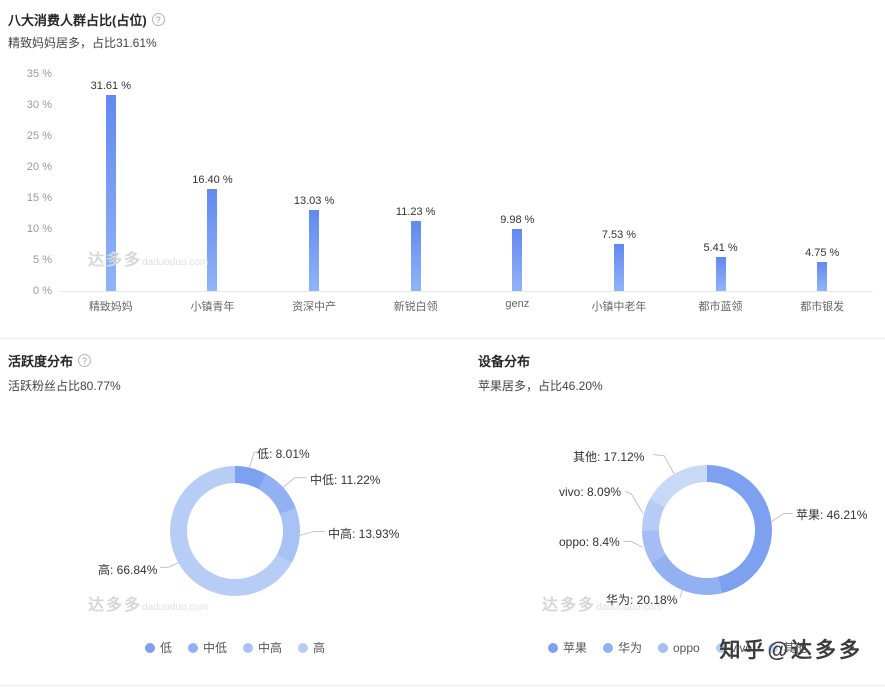  I want to click on bar-value-label: 31.61 %, so click(110, 86).